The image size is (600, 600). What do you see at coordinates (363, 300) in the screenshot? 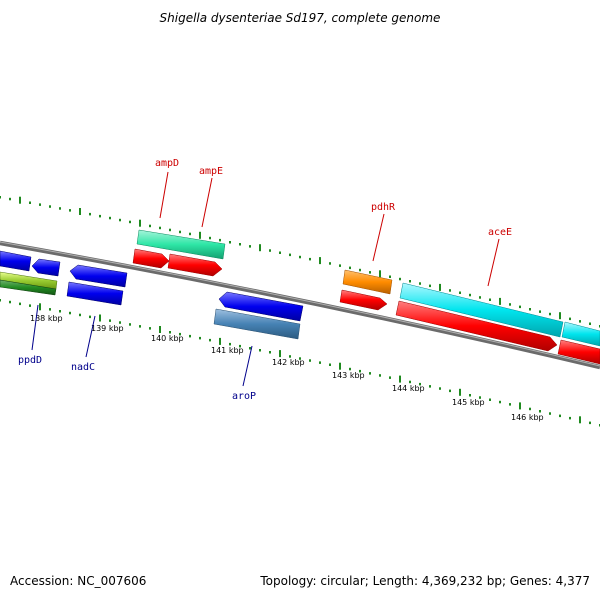
I see `gene-pdhR-operon-arrow` at bounding box center [363, 300].